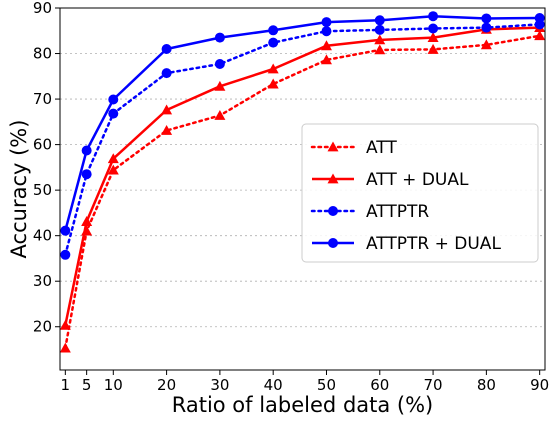 The image size is (550, 423). What do you see at coordinates (353, 148) in the screenshot?
I see `legend-entry-att: ATT` at bounding box center [353, 148].